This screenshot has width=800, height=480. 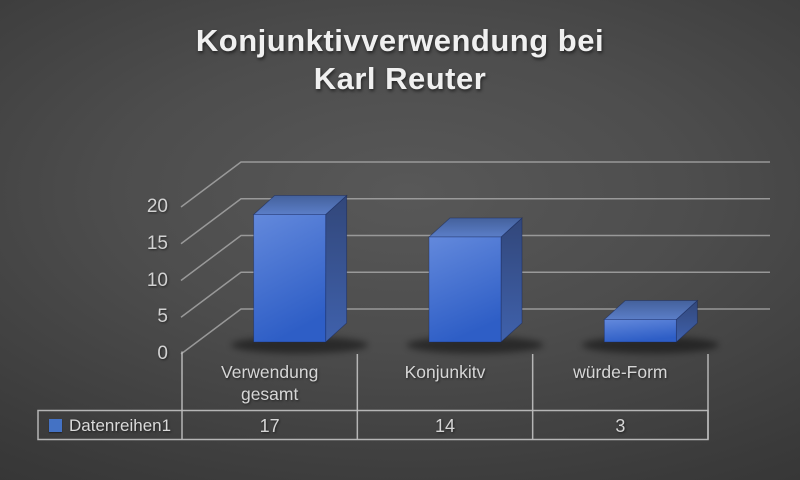 I want to click on y-tick-label-5: 5, so click(x=162, y=317).